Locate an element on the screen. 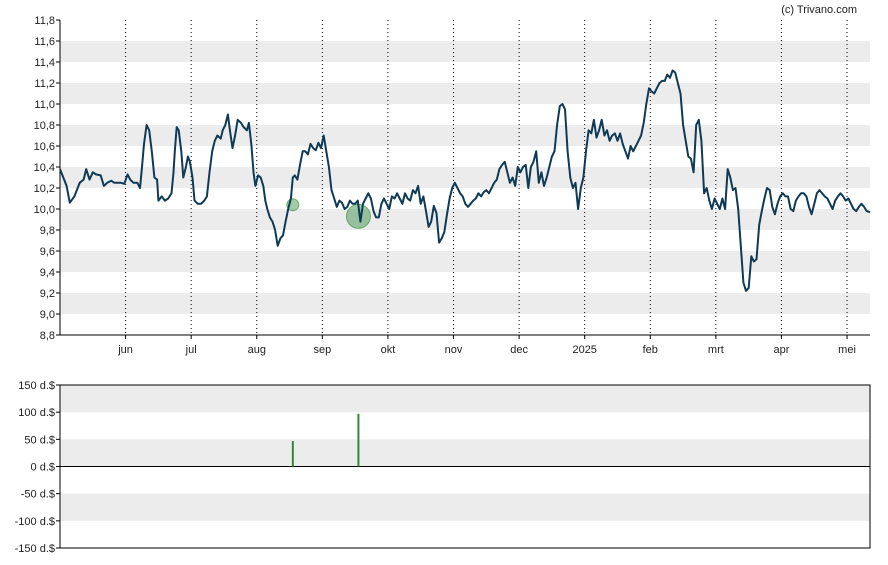 This screenshot has width=888, height=565. x-tick-label: mrt is located at coordinates (716, 350).